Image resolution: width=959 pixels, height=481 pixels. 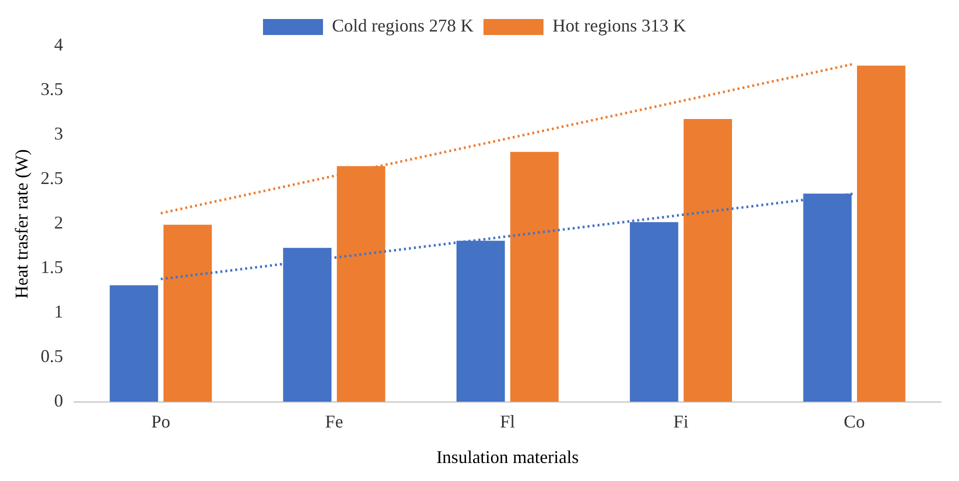 I want to click on y-tick-label: 1, so click(x=59, y=312).